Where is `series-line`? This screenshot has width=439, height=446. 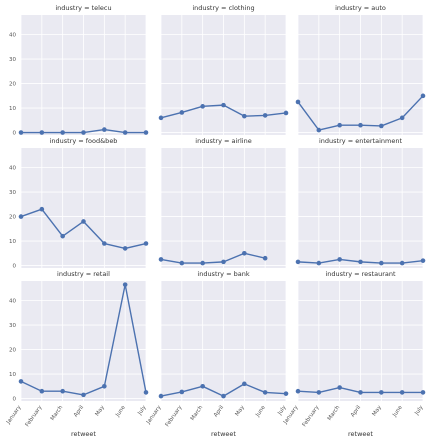
series-line is located at coordinates (213, 258).